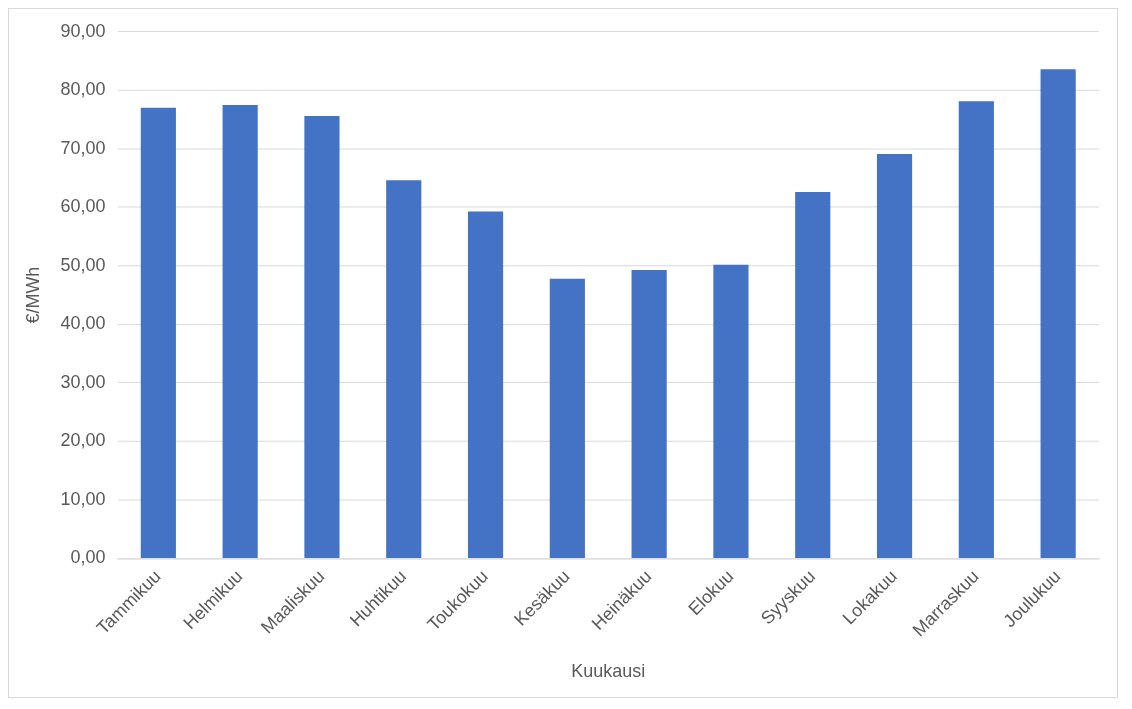  I want to click on y-tick-label: 20,00, so click(83, 440).